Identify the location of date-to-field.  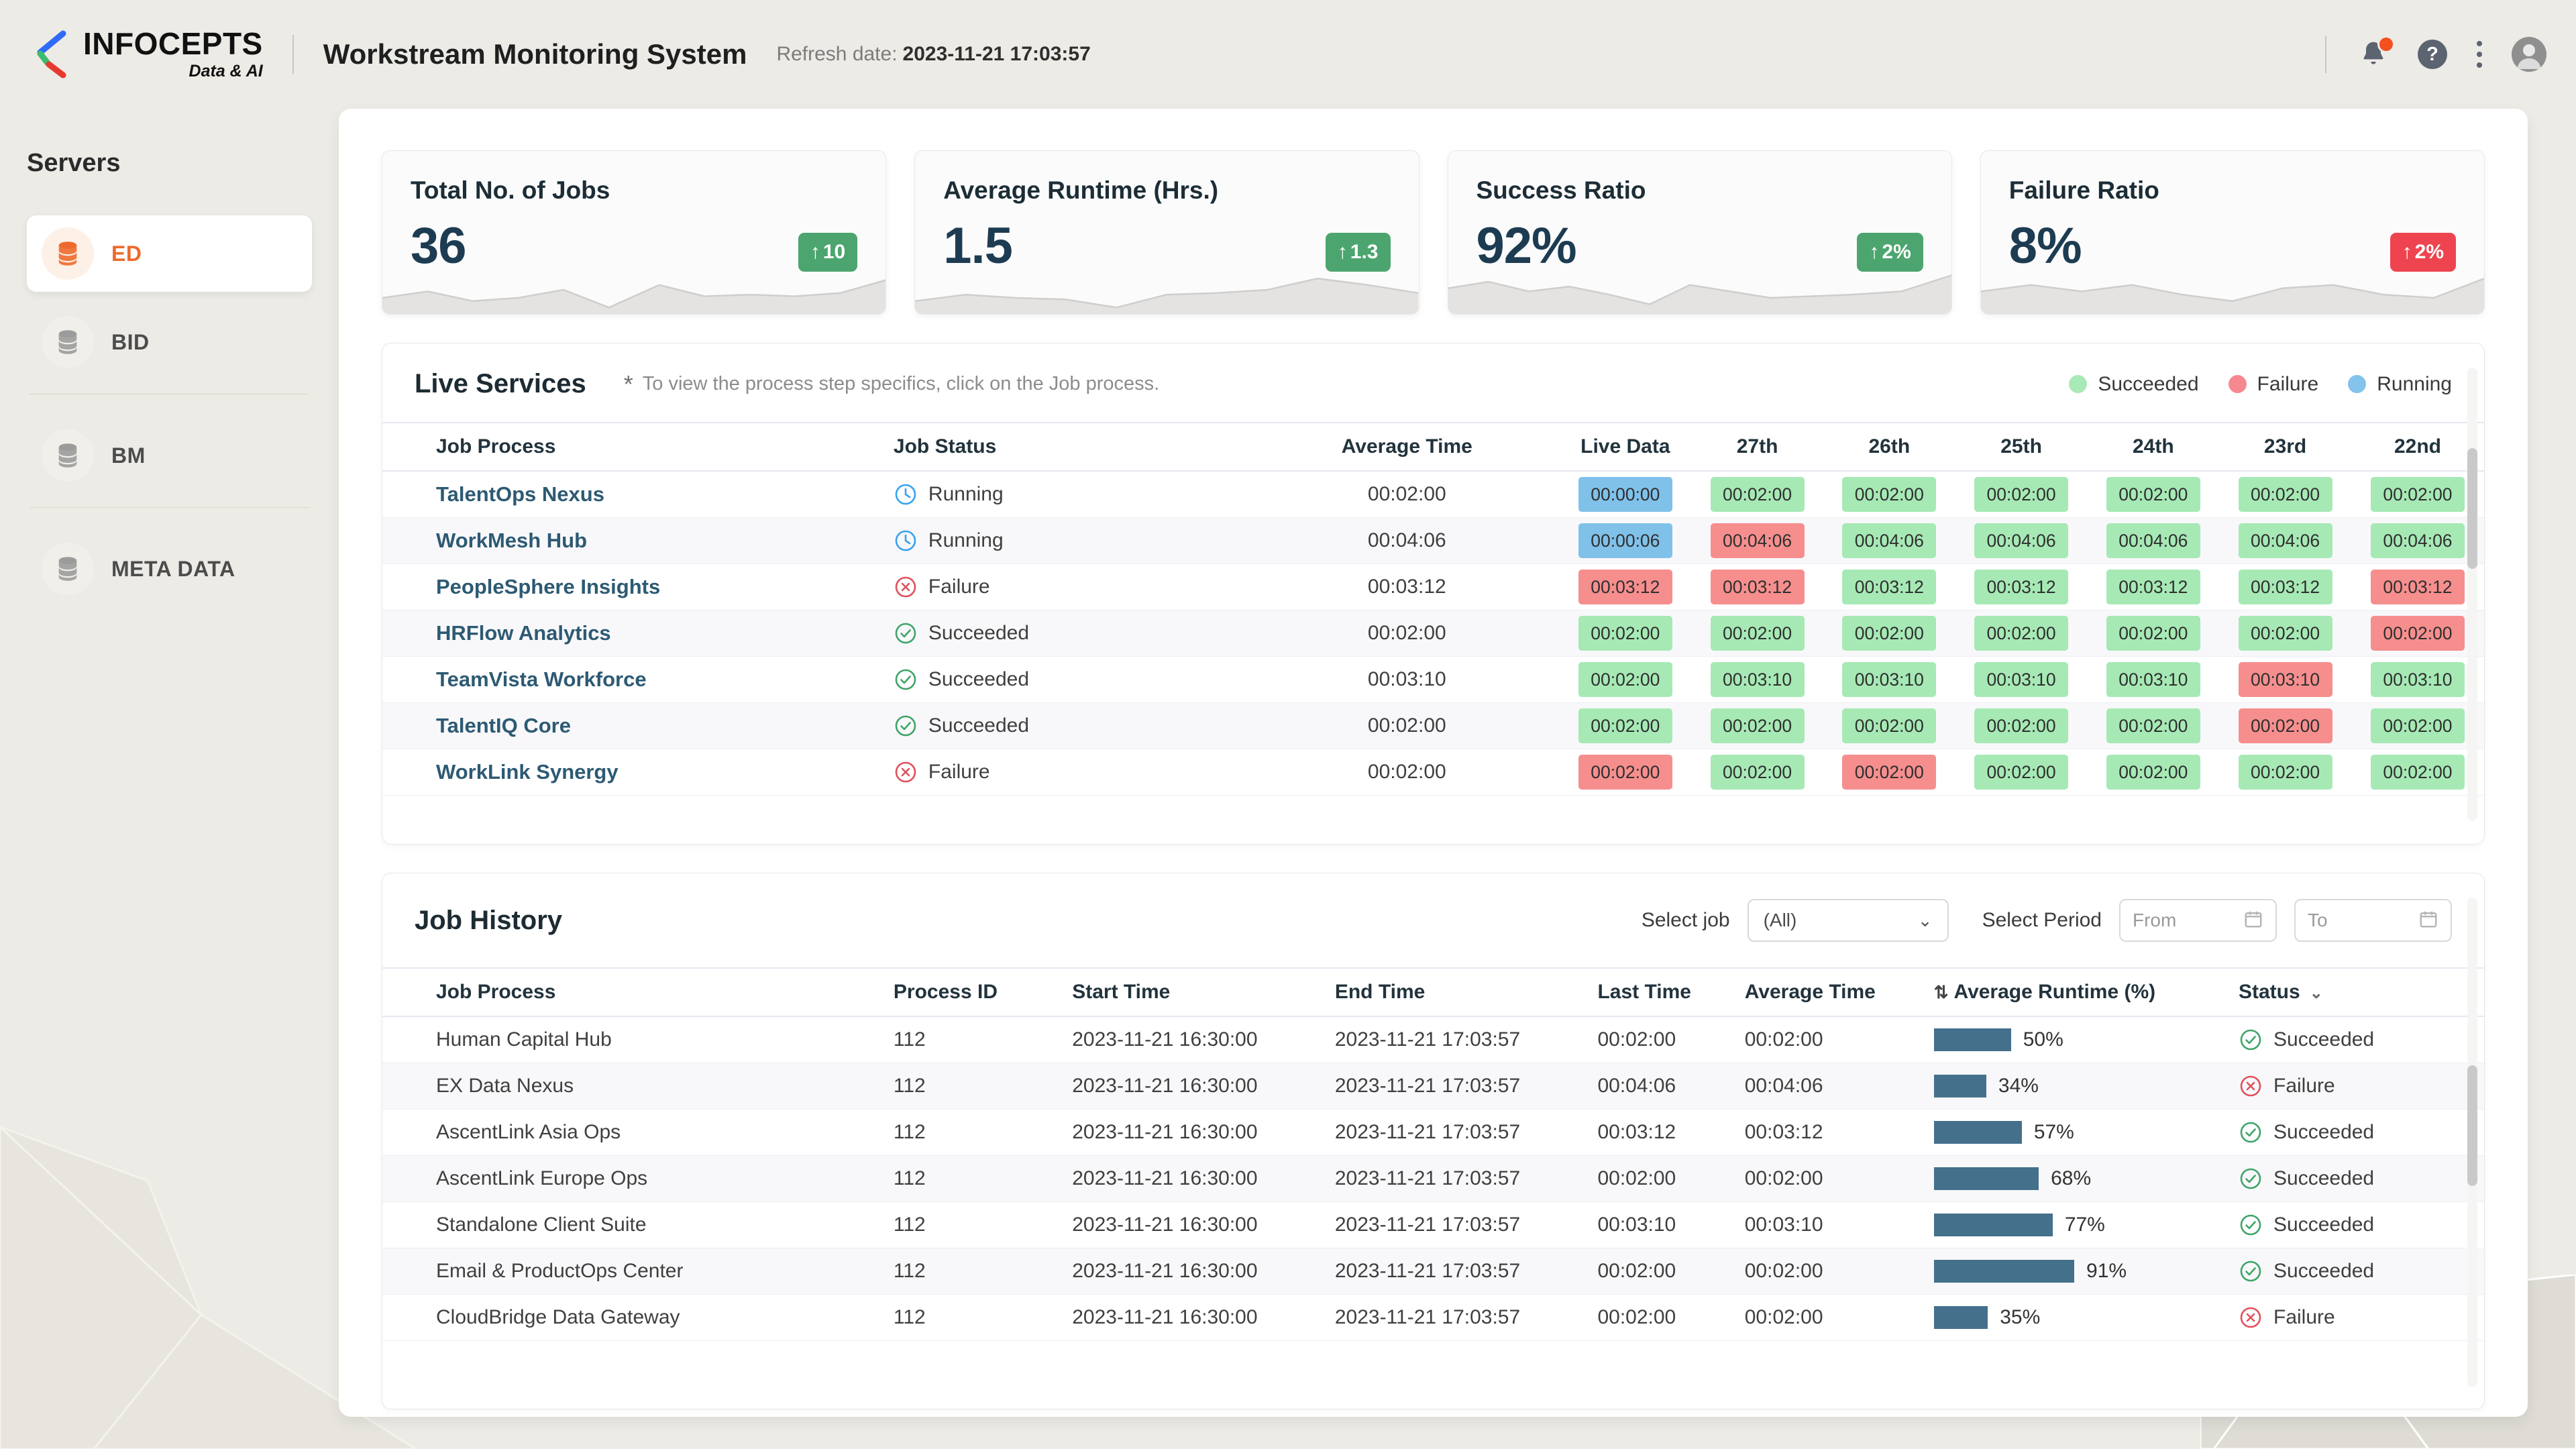
(2373, 920).